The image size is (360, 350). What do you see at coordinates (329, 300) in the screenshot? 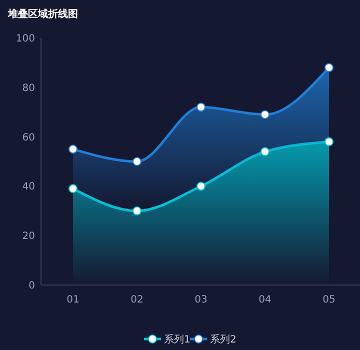
I see `x-tick-label: 05` at bounding box center [329, 300].